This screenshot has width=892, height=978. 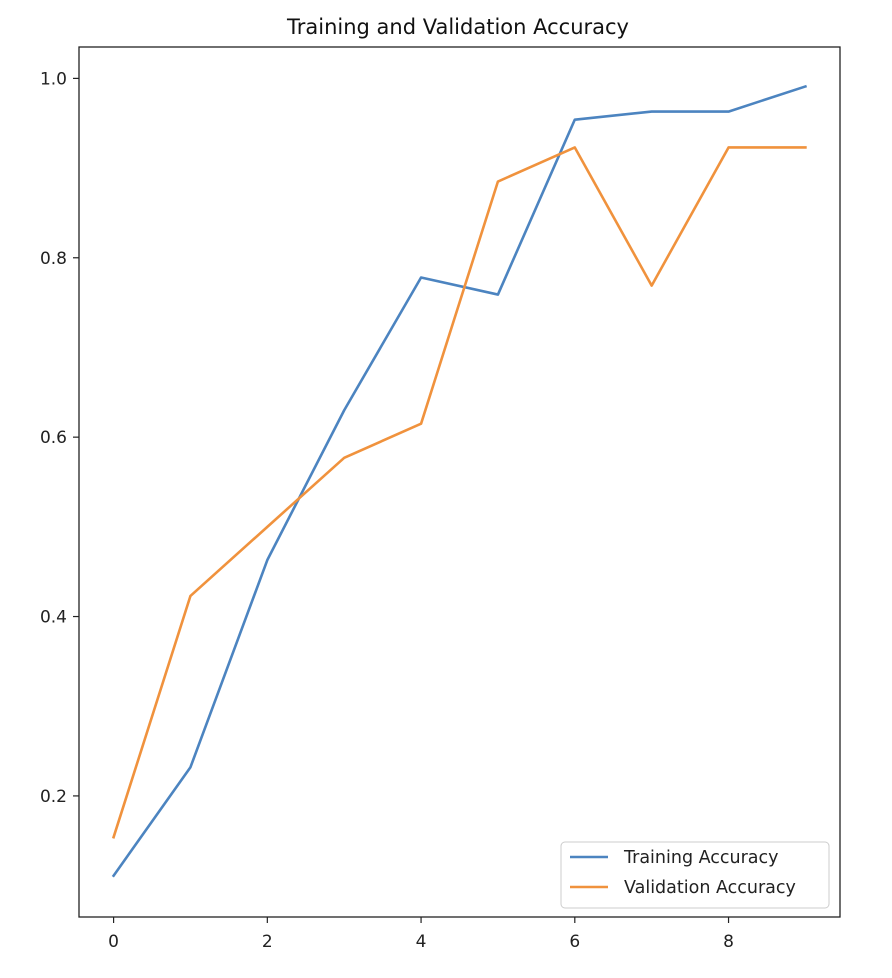 What do you see at coordinates (267, 942) in the screenshot?
I see `x-tick-label: 2` at bounding box center [267, 942].